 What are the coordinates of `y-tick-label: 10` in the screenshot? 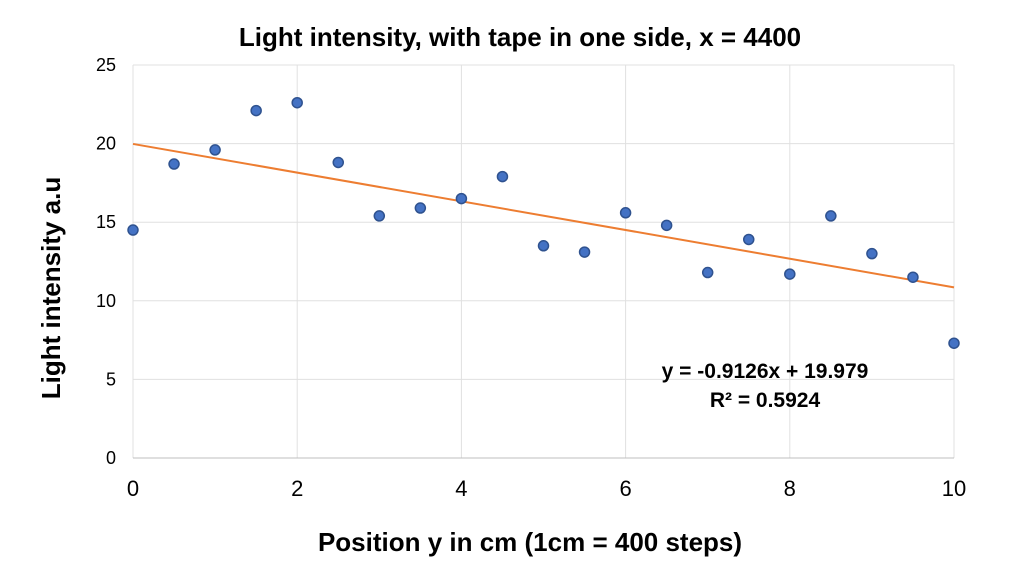 It's located at (106, 301).